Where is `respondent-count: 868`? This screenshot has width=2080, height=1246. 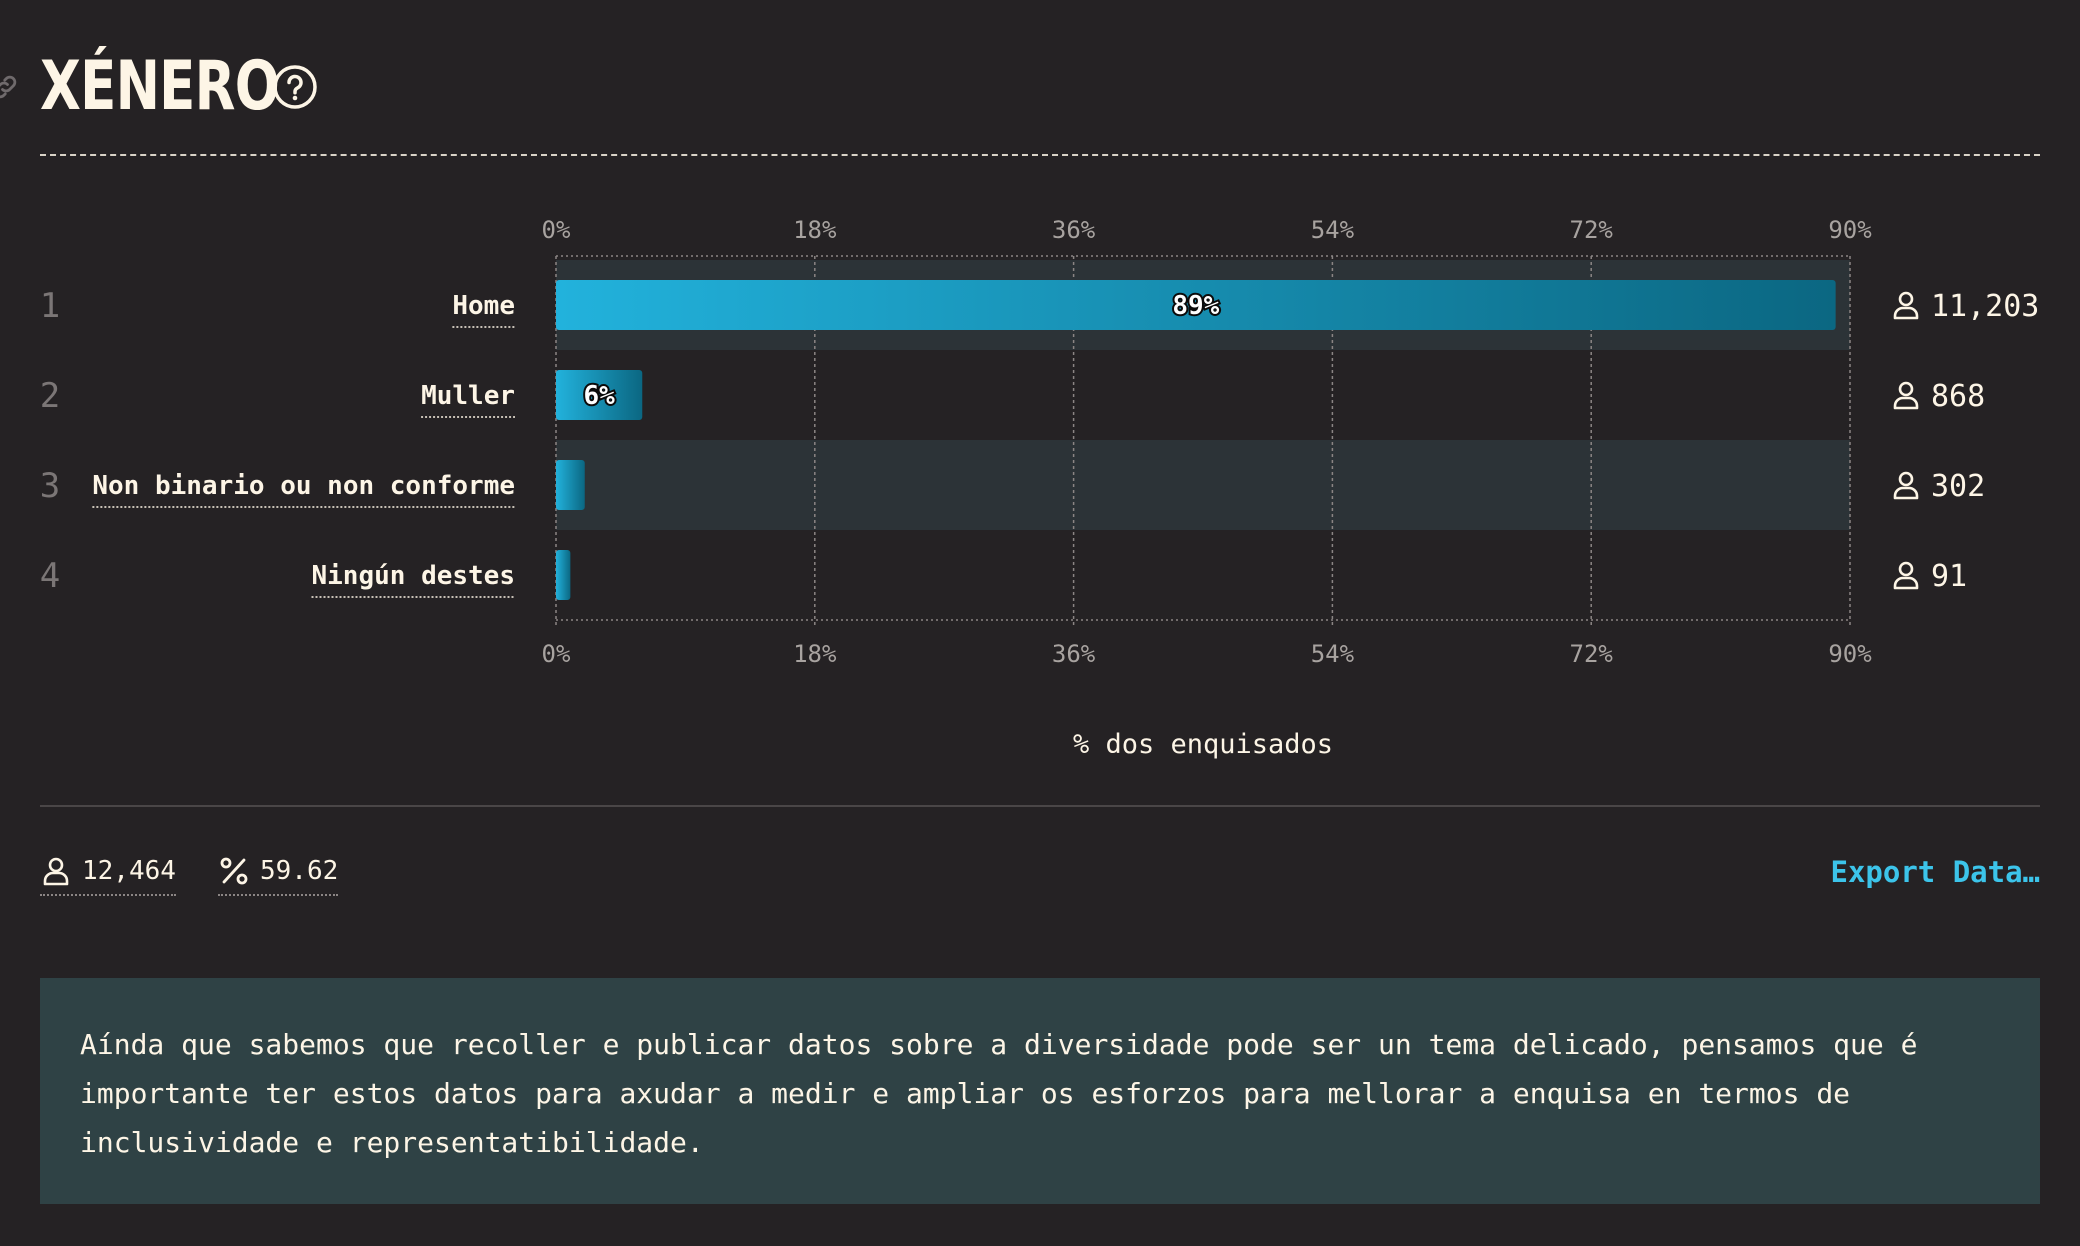 respondent-count: 868 is located at coordinates (1958, 396).